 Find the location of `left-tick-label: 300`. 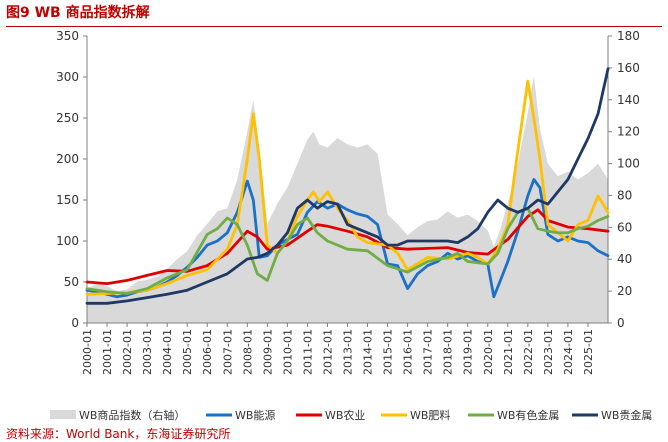

left-tick-label: 300 is located at coordinates (67, 77).